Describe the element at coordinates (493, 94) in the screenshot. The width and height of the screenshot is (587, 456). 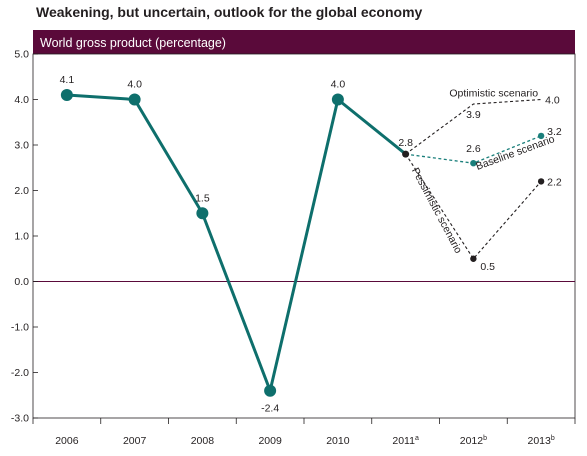
I see `scenario-label-optimistic: Optimistic scenario` at that location.